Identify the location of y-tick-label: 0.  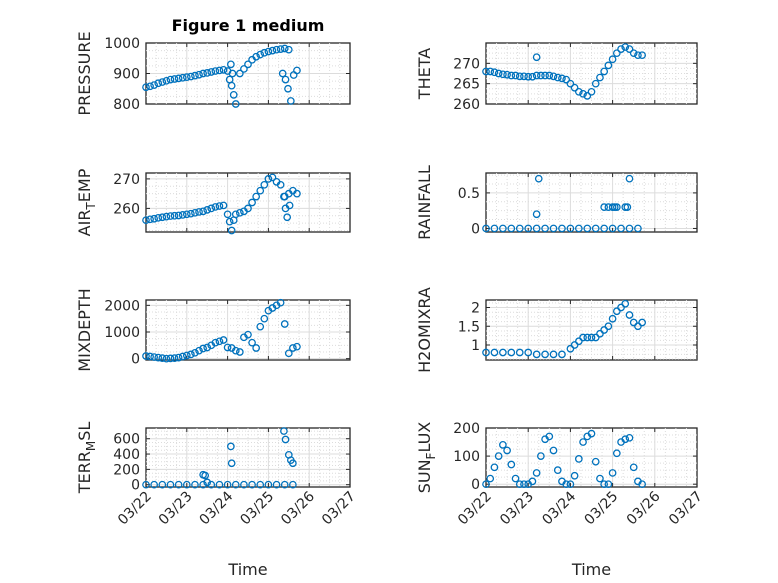
(475, 485).